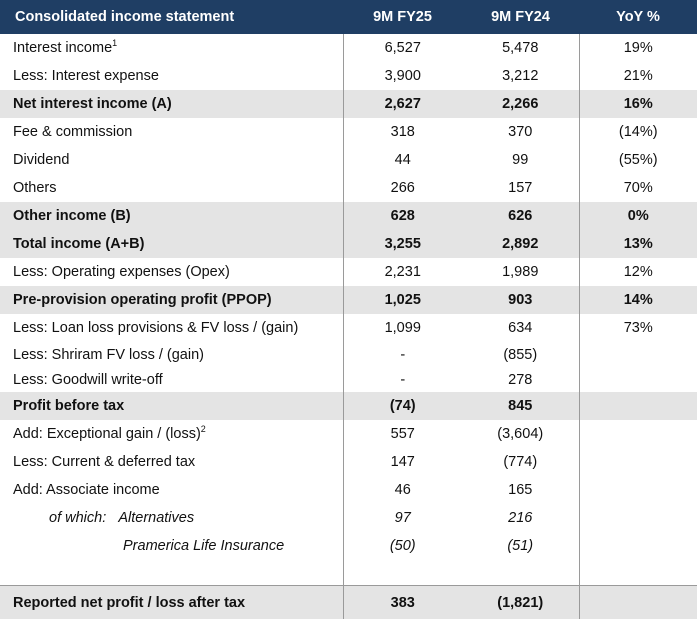 This screenshot has width=697, height=619. What do you see at coordinates (520, 406) in the screenshot?
I see `value-9m-fy24: 845` at bounding box center [520, 406].